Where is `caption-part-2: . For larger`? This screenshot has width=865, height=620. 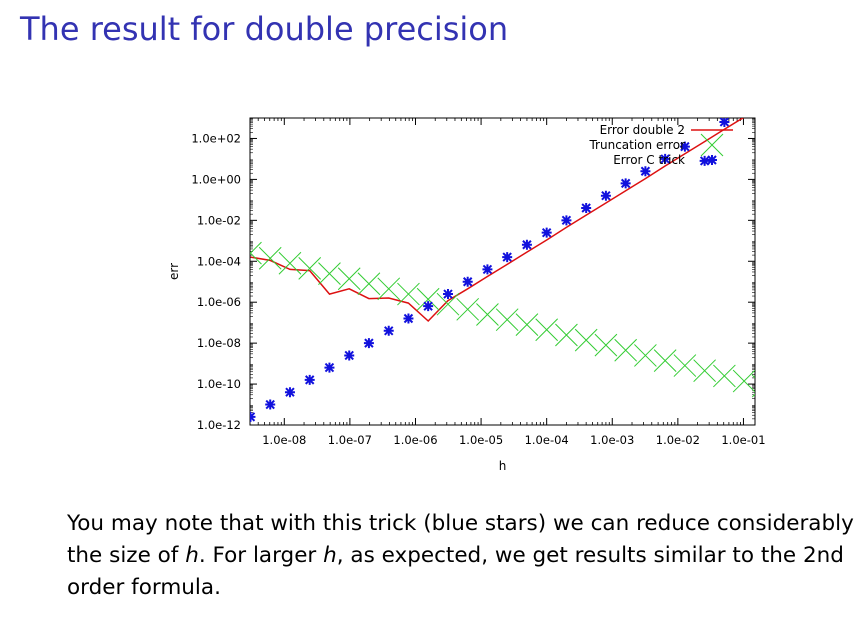 caption-part-2: . For larger is located at coordinates (261, 555).